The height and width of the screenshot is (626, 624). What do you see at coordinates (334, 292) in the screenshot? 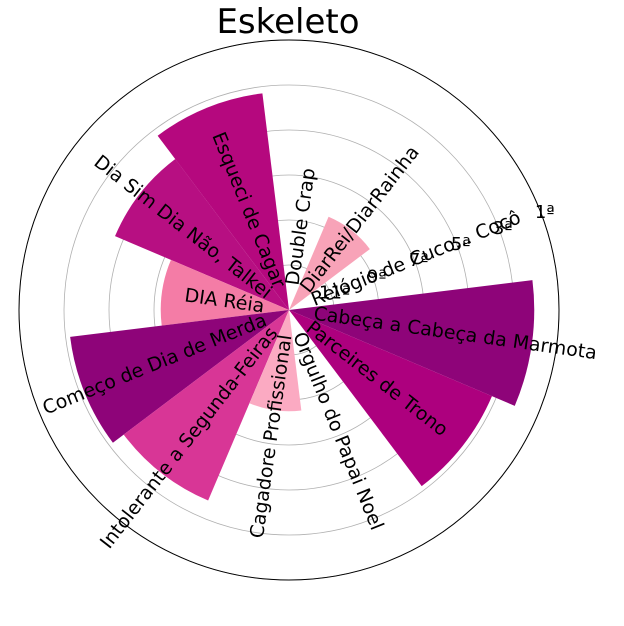
I see `radial-tick-label: 11ª` at bounding box center [334, 292].